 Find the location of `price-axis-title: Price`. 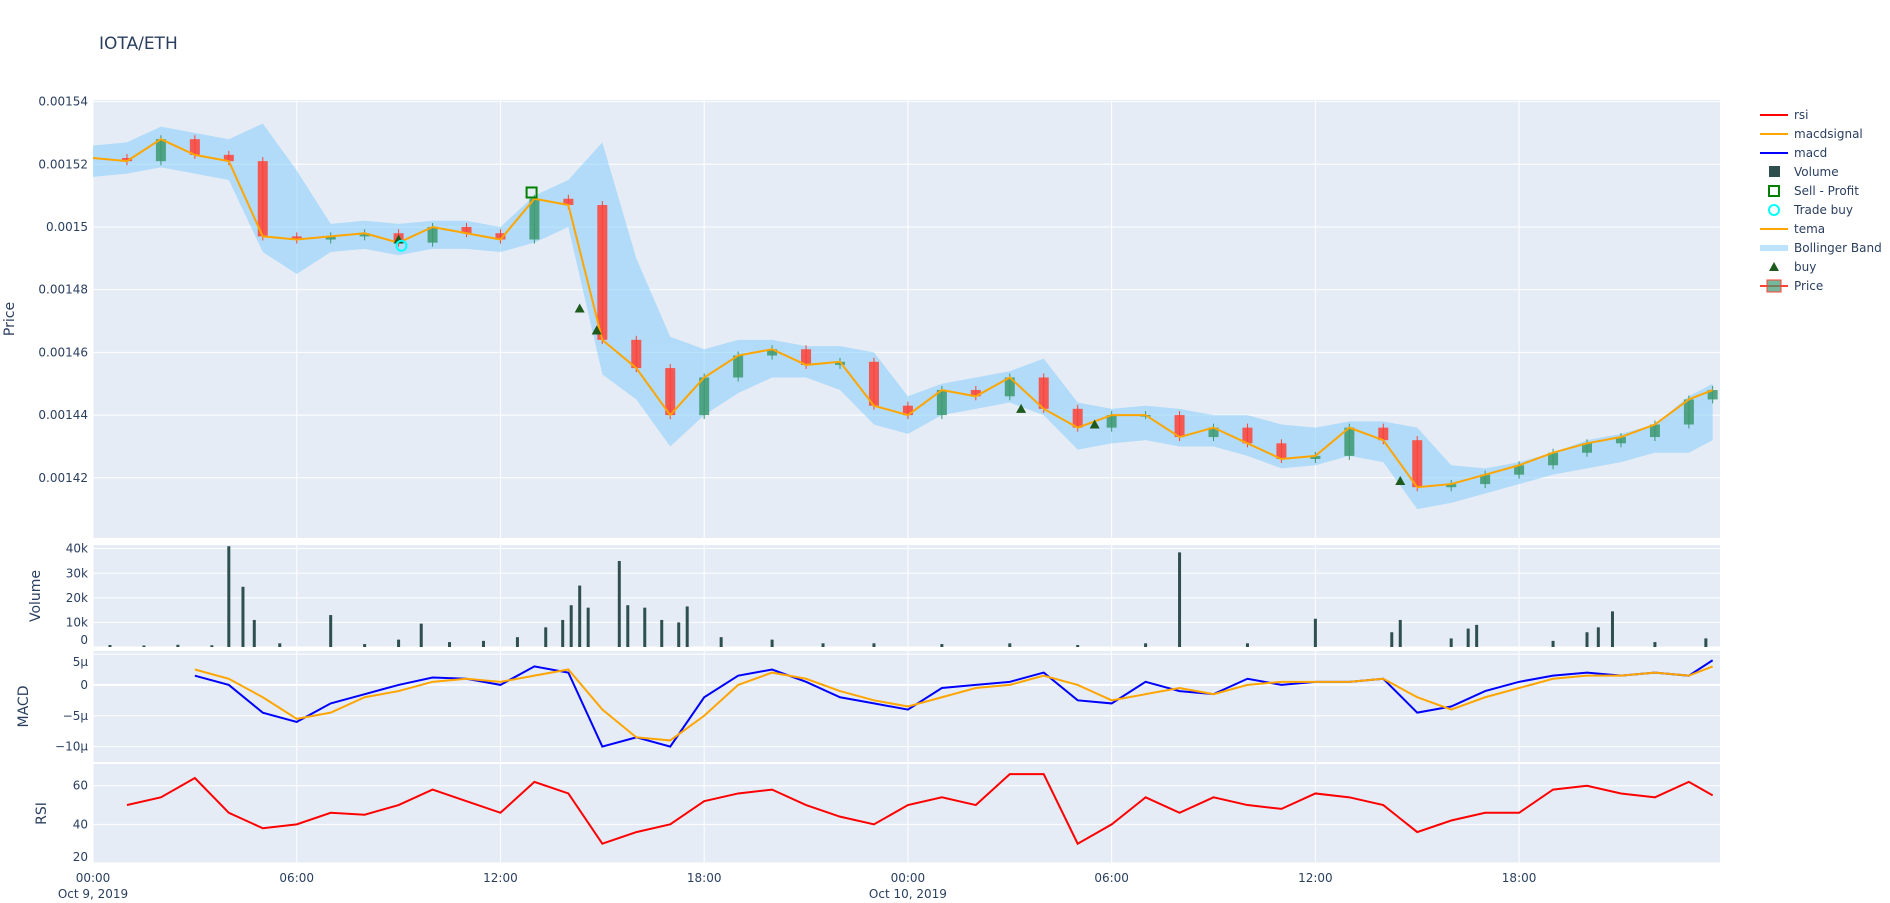

price-axis-title: Price is located at coordinates (10, 319).